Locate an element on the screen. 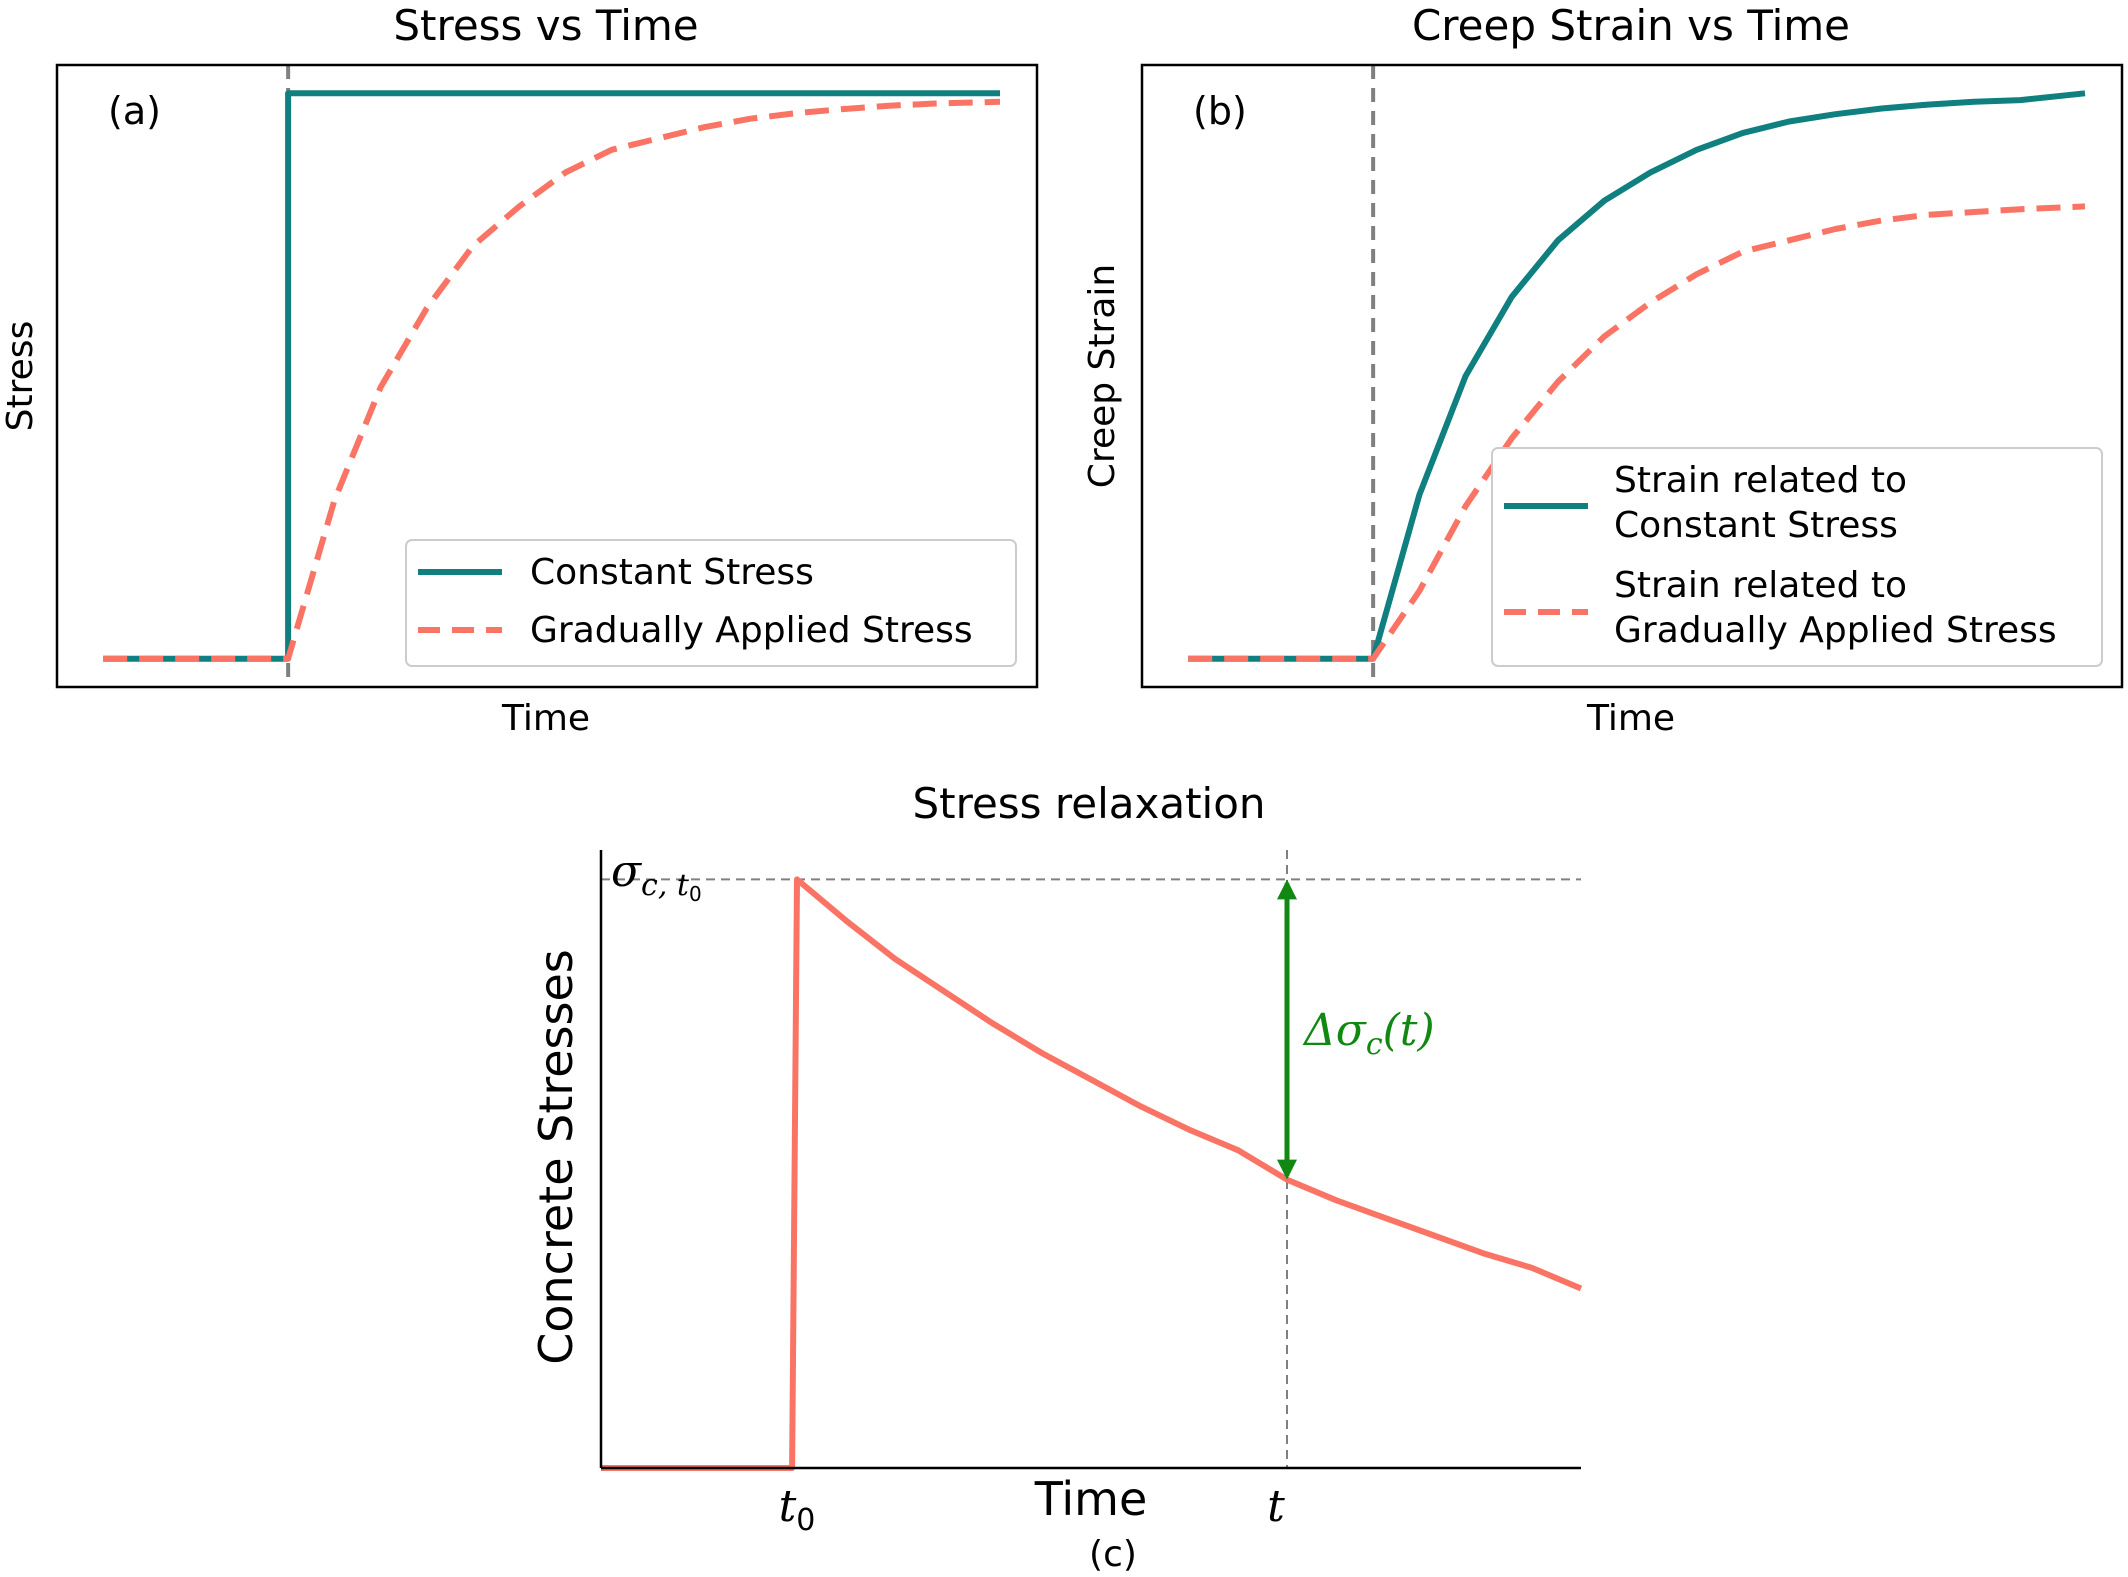 The width and height of the screenshot is (2128, 1577). panel-b-legend-label-gradual-line1: Strain related to is located at coordinates (1760, 585).